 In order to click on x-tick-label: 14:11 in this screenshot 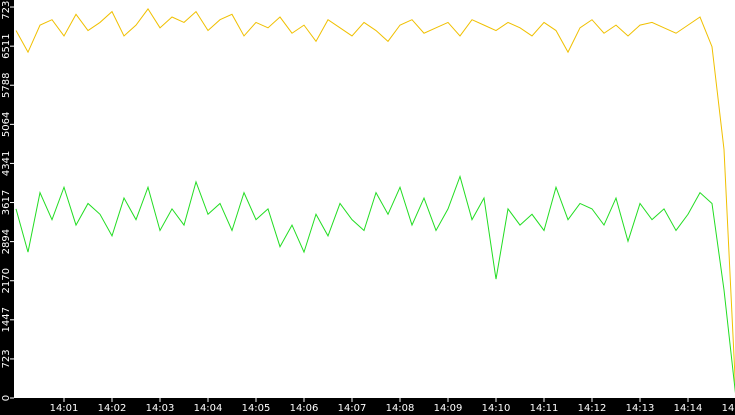, I will do `click(544, 408)`.